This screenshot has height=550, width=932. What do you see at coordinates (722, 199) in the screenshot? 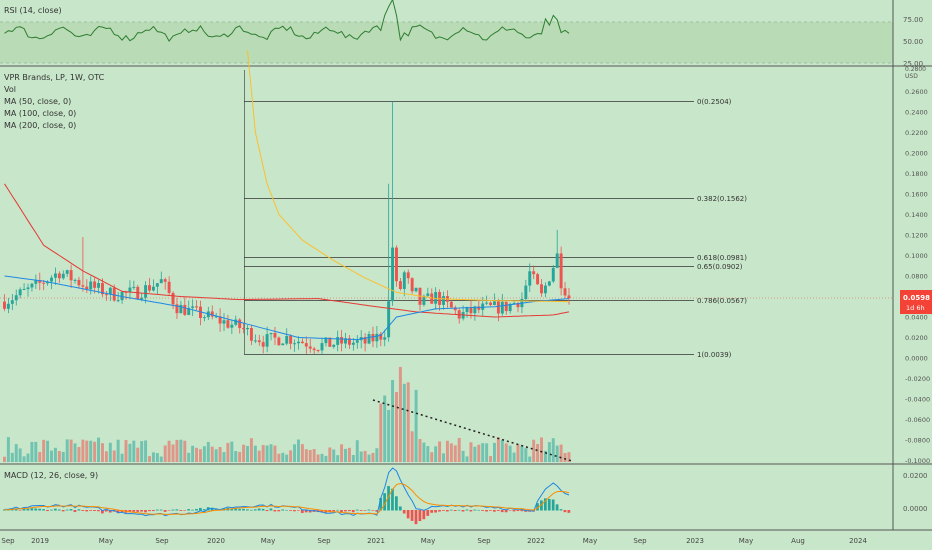
I see `fib-level-label: 0.382(0.1562)` at bounding box center [722, 199].